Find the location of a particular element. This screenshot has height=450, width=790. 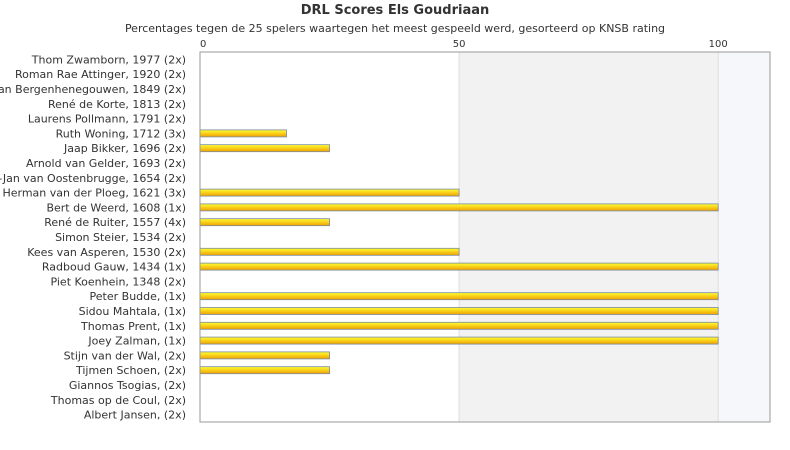

x-tick-label: 50 is located at coordinates (459, 44).